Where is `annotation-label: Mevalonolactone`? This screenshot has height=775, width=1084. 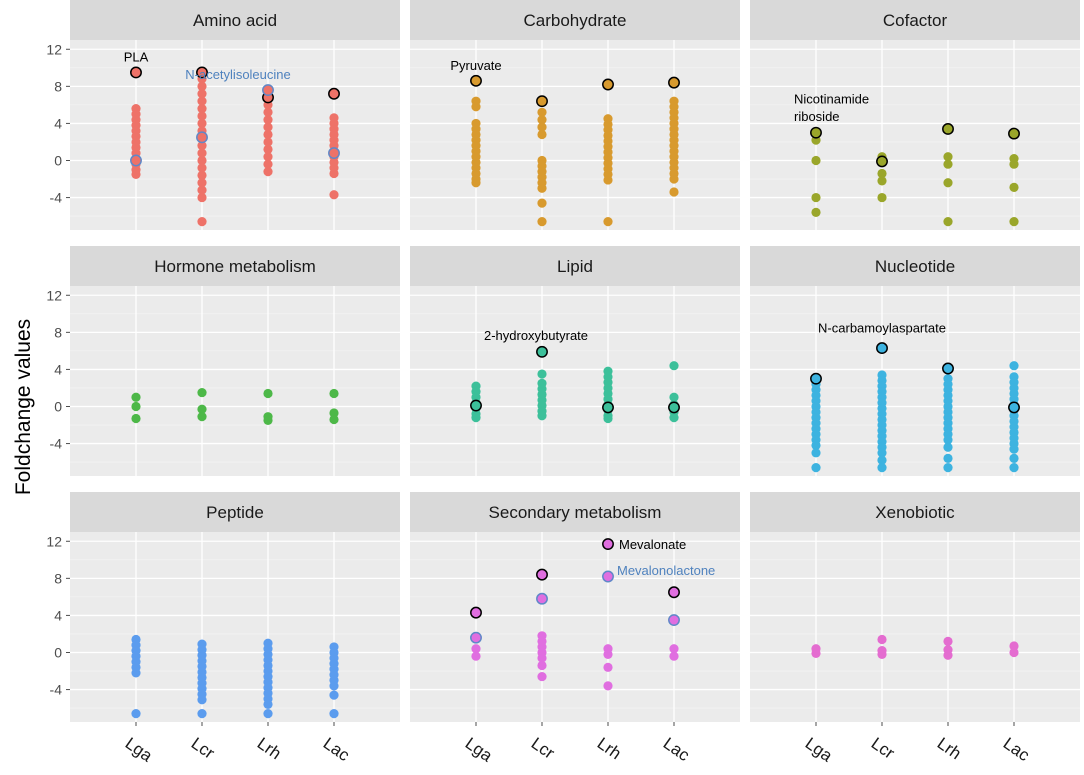 annotation-label: Mevalonolactone is located at coordinates (666, 570).